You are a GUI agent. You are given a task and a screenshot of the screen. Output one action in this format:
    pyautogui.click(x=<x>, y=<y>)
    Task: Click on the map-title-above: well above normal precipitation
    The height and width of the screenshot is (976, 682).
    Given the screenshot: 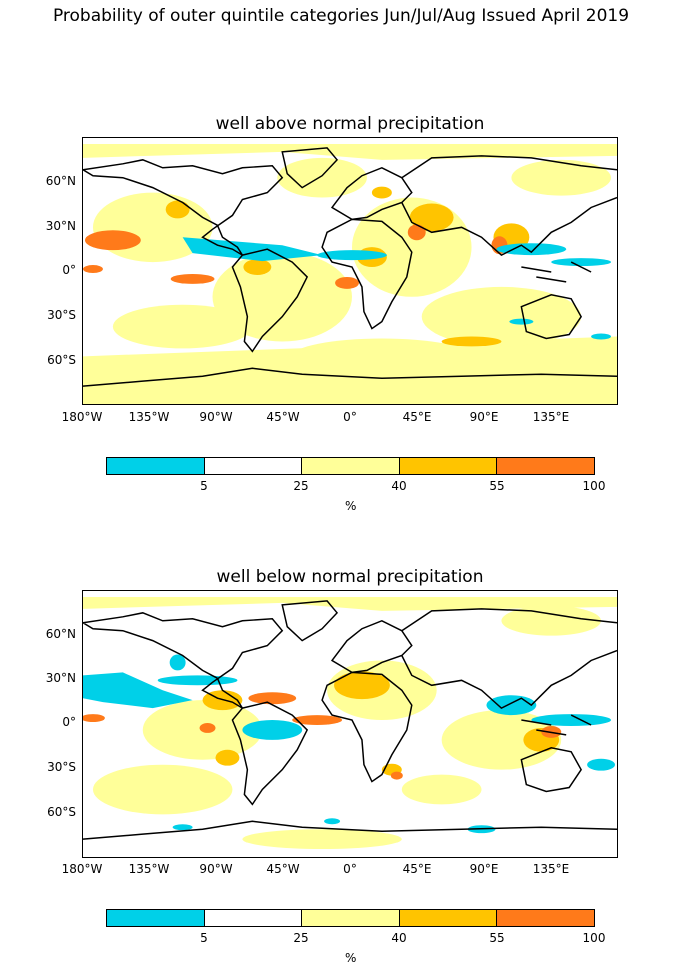 What is the action you would take?
    pyautogui.click(x=350, y=124)
    